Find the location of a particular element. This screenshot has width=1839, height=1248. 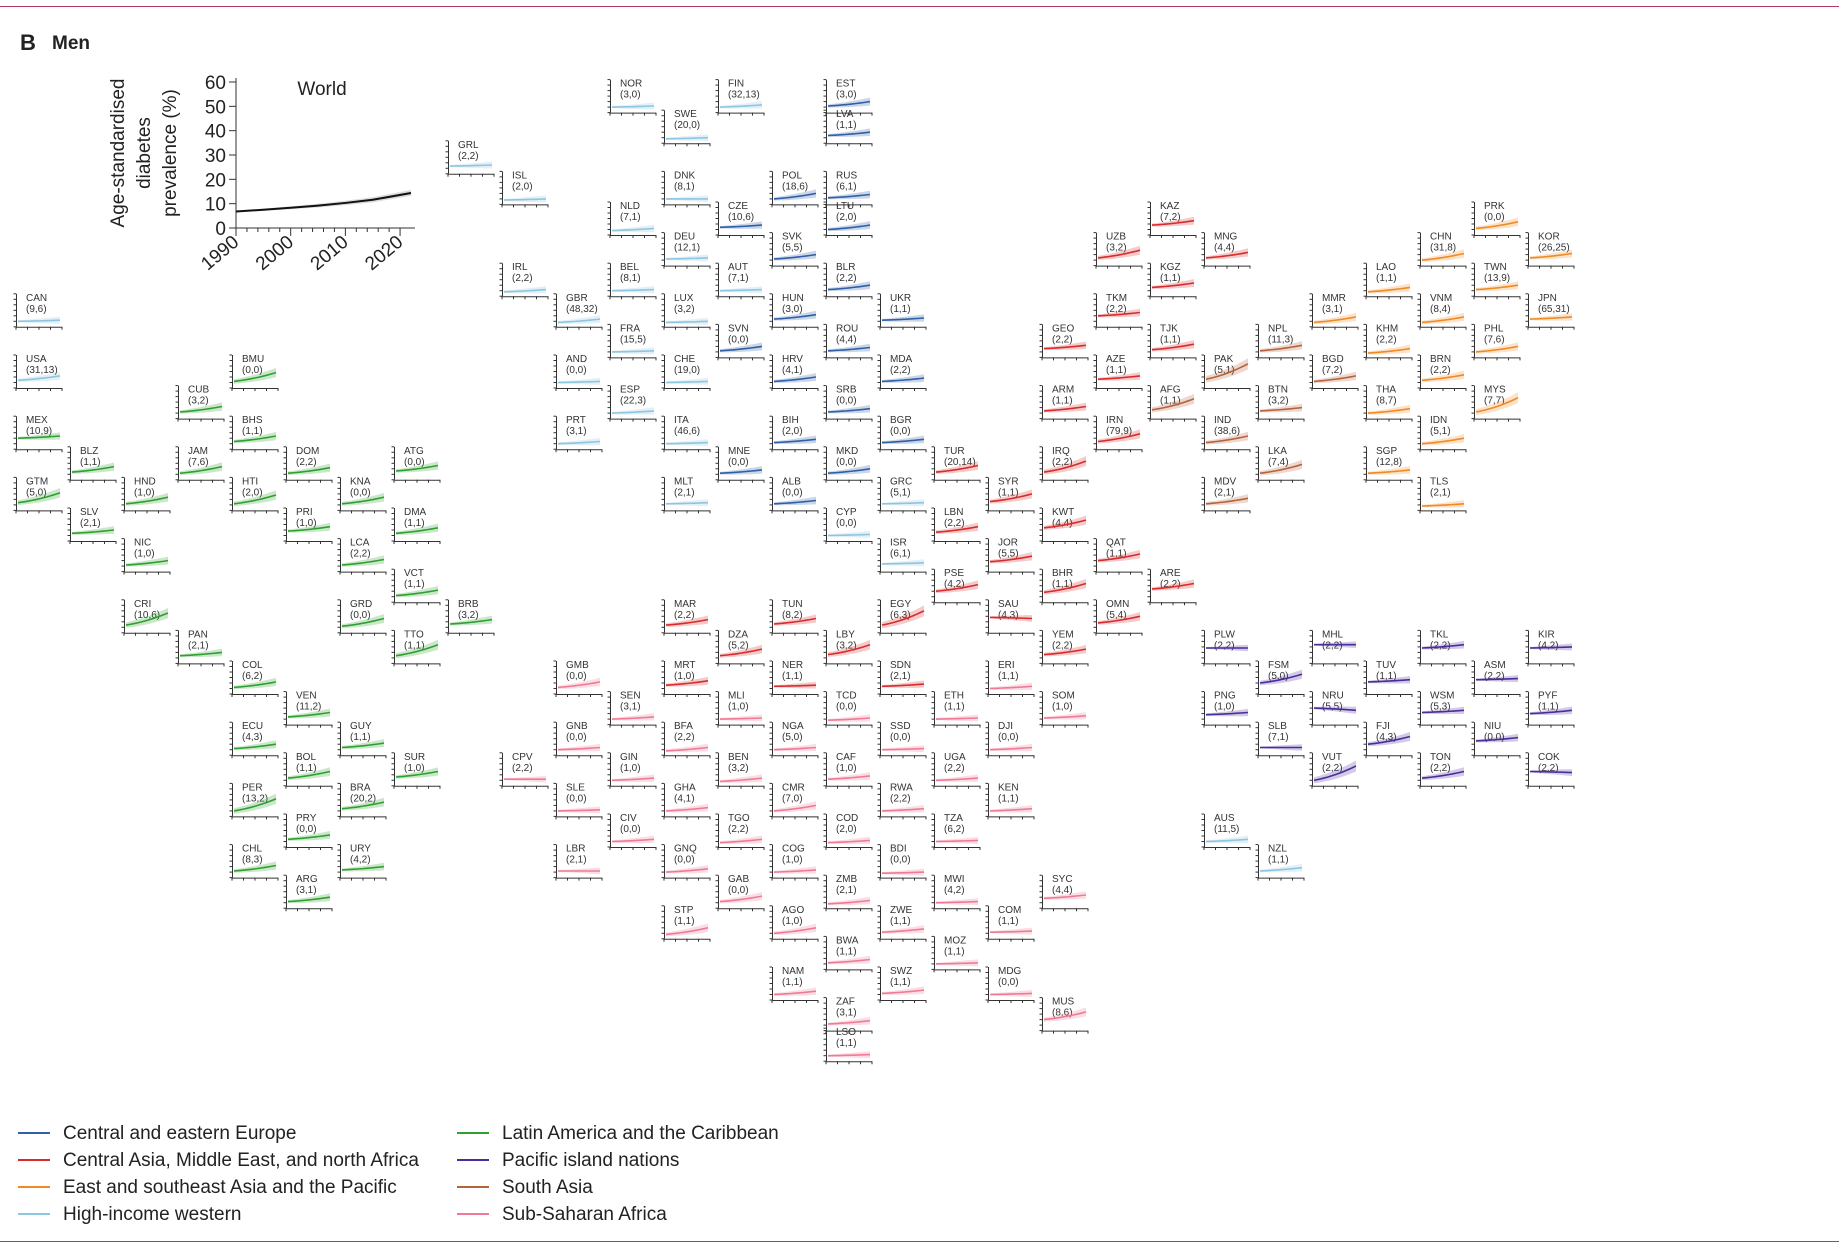

tile-counts: (5,5) is located at coordinates (1332, 707).